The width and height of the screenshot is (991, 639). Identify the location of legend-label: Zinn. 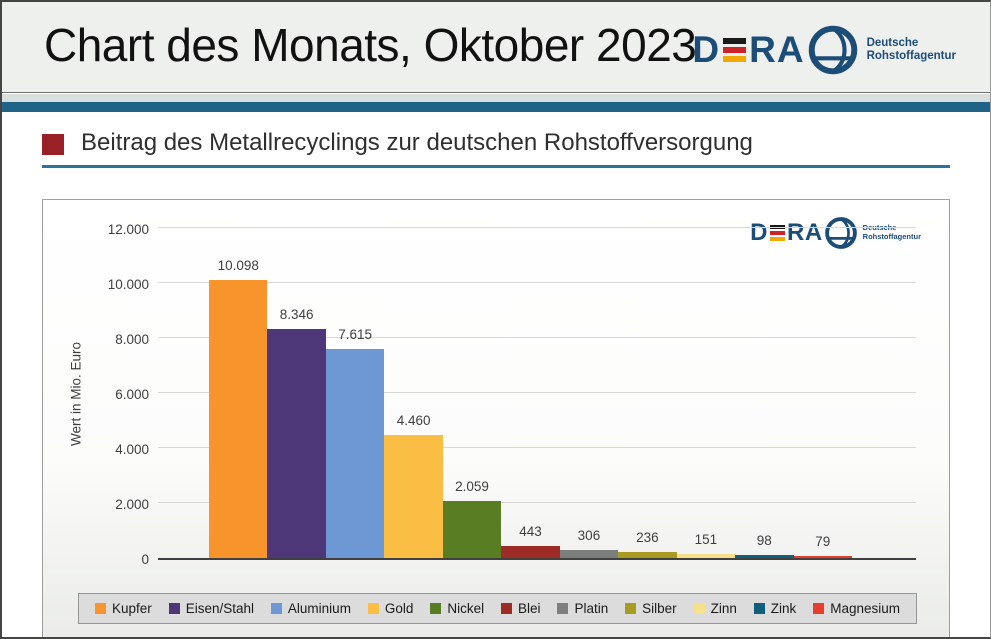
(723, 608).